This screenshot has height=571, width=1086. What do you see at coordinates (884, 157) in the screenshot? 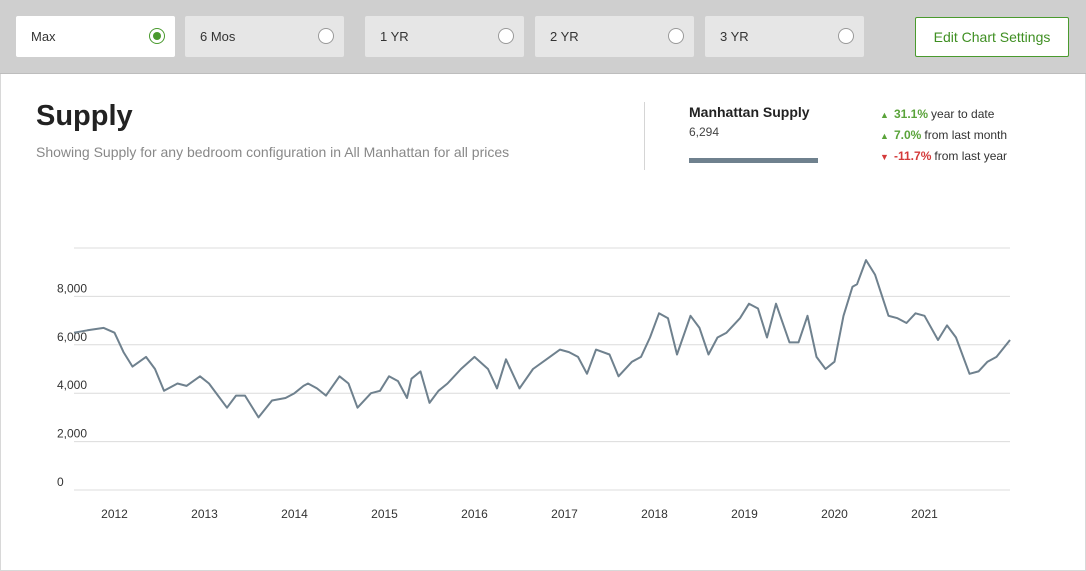
I see `triangle-down-icon: ▼` at bounding box center [884, 157].